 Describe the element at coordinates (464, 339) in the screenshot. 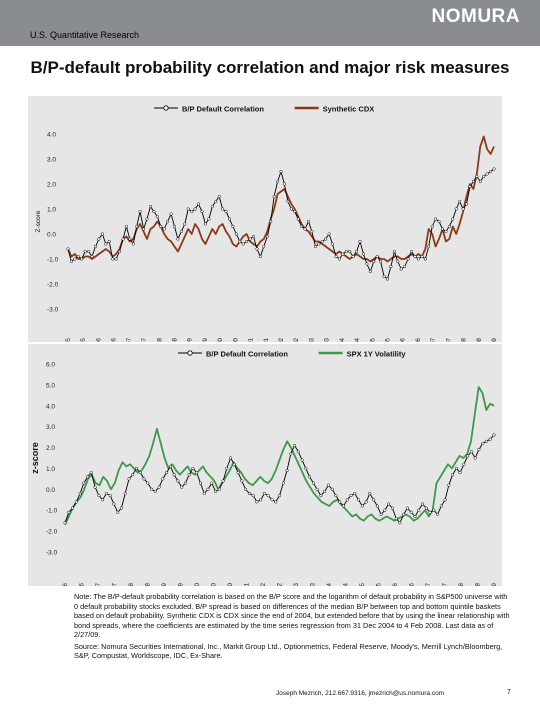

I see `x-tick-label: n-08` at that location.